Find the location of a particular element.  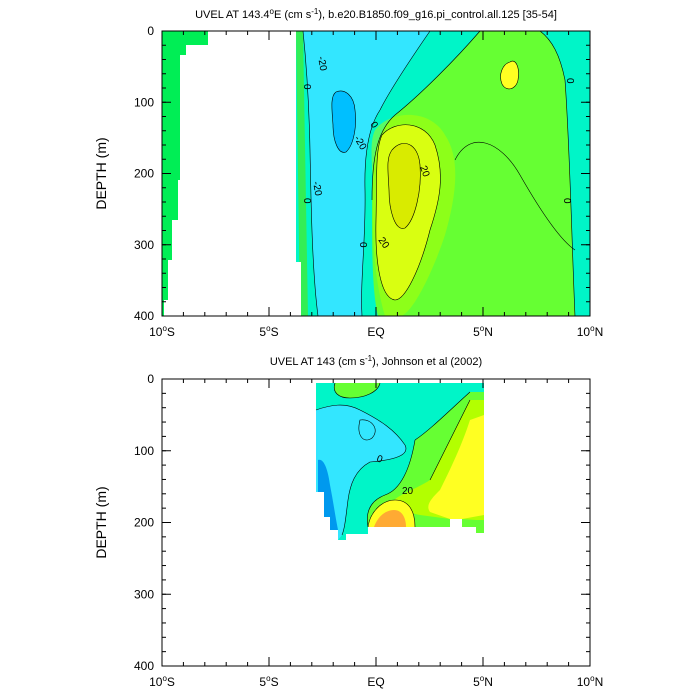

panel-2-region-neg is located at coordinates (361, 472).